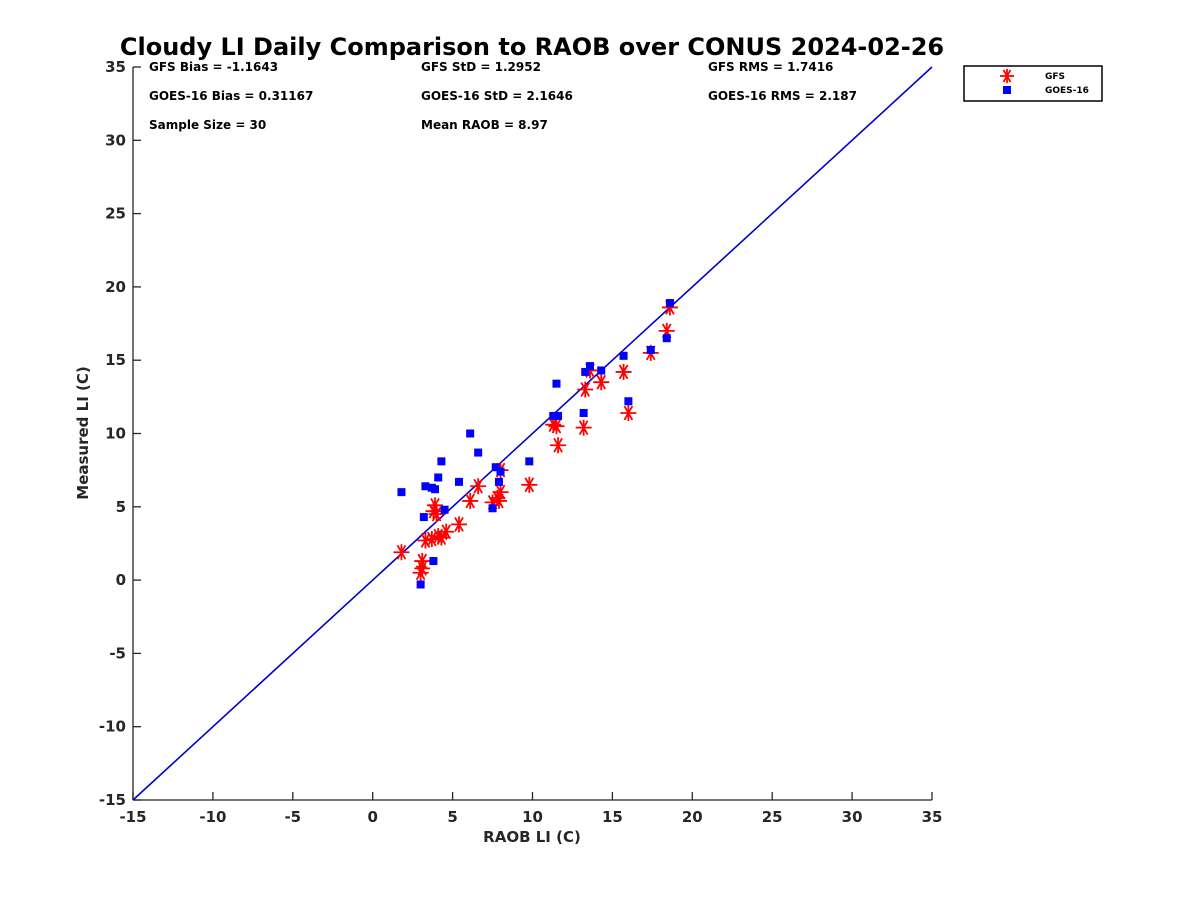  What do you see at coordinates (1067, 91) in the screenshot?
I see `legend-goes-16-label: GOES-16` at bounding box center [1067, 91].